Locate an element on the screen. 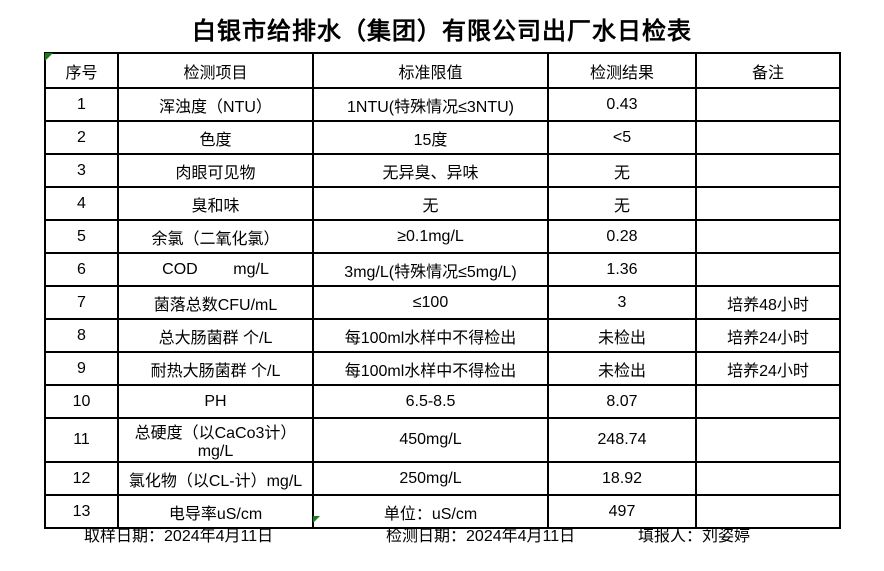 The height and width of the screenshot is (571, 884). result-cell: <5 is located at coordinates (622, 137).